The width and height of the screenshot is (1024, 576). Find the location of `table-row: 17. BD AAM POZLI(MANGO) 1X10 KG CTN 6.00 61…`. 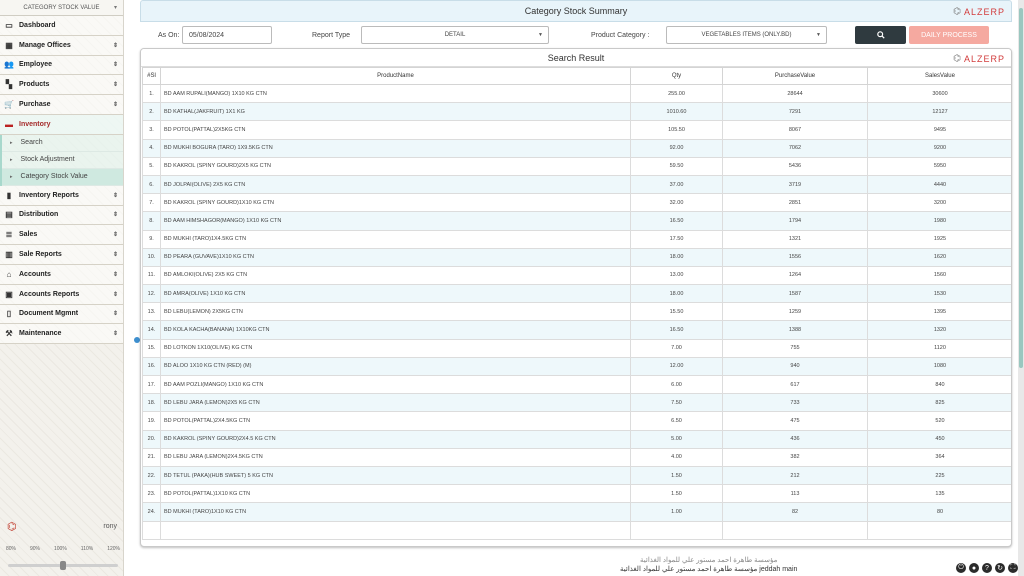

table-row: 17. BD AAM POZLI(MANGO) 1X10 KG CTN 6.00 61… is located at coordinates (576, 384).